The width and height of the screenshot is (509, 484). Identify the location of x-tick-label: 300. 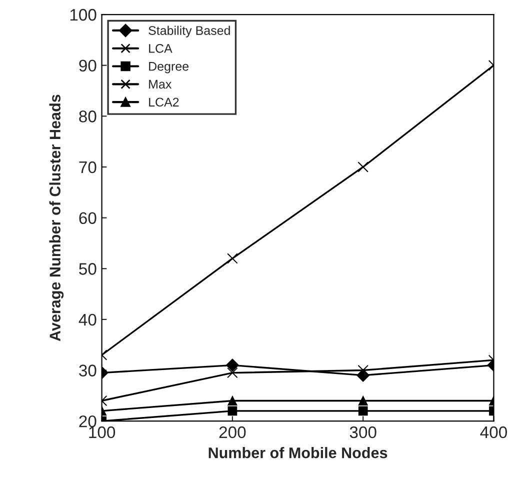
(363, 432).